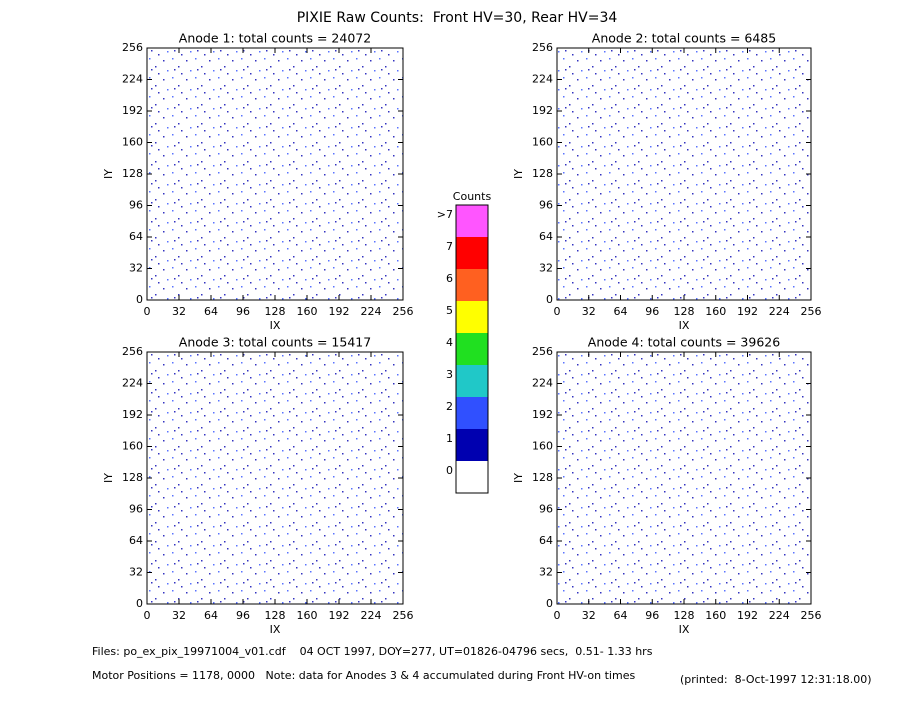  What do you see at coordinates (449, 342) in the screenshot?
I see `colorbar-label: 4` at bounding box center [449, 342].